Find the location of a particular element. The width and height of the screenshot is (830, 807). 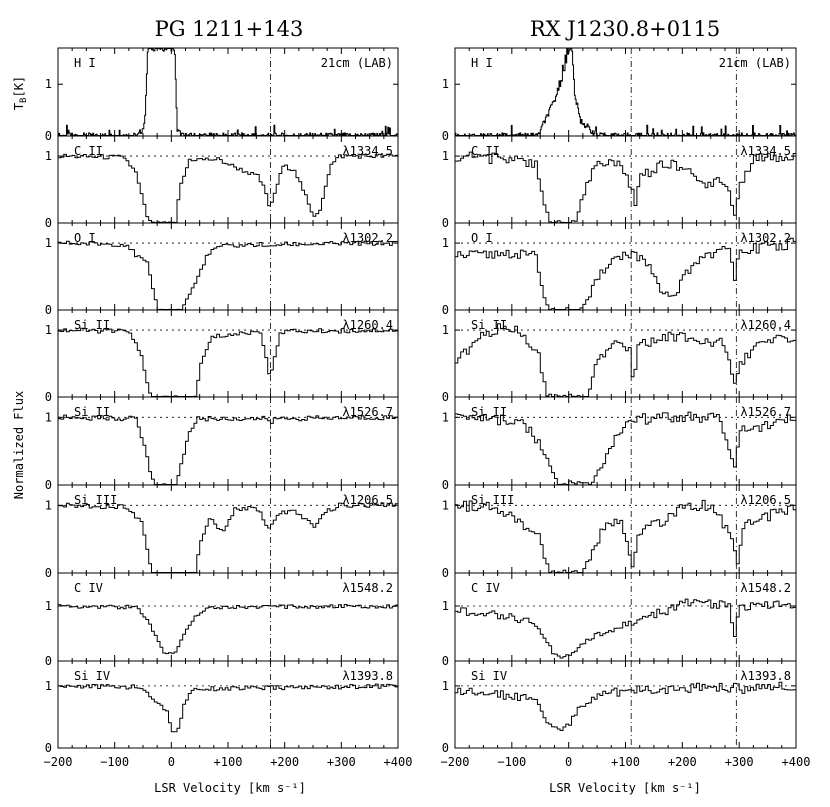

panel-1-0: 0 1 H I 21cm (LAB) is located at coordinates (619, 95).